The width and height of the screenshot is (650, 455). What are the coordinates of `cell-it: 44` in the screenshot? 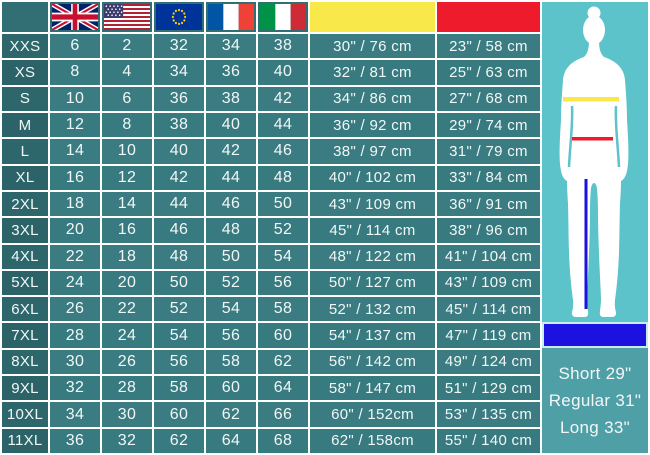 It's located at (283, 125).